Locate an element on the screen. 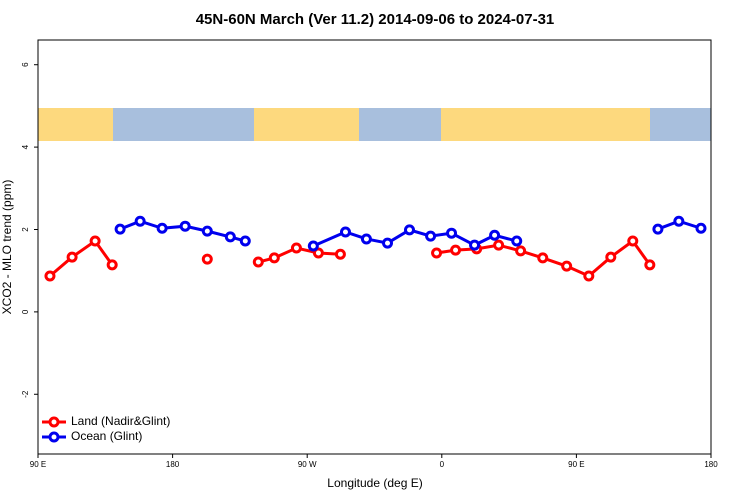  map-strip is located at coordinates (374, 124).